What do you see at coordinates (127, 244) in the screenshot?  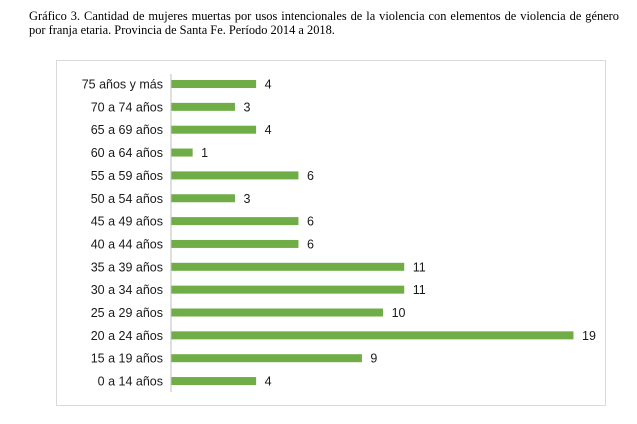 I see `y-tick-label: 40 a 44 años` at bounding box center [127, 244].